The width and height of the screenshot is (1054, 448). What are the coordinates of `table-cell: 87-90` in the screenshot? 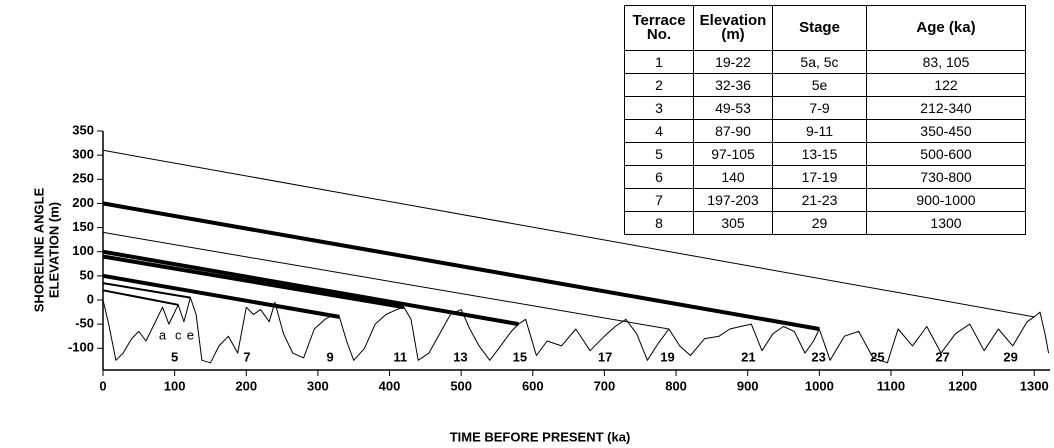 It's located at (733, 131).